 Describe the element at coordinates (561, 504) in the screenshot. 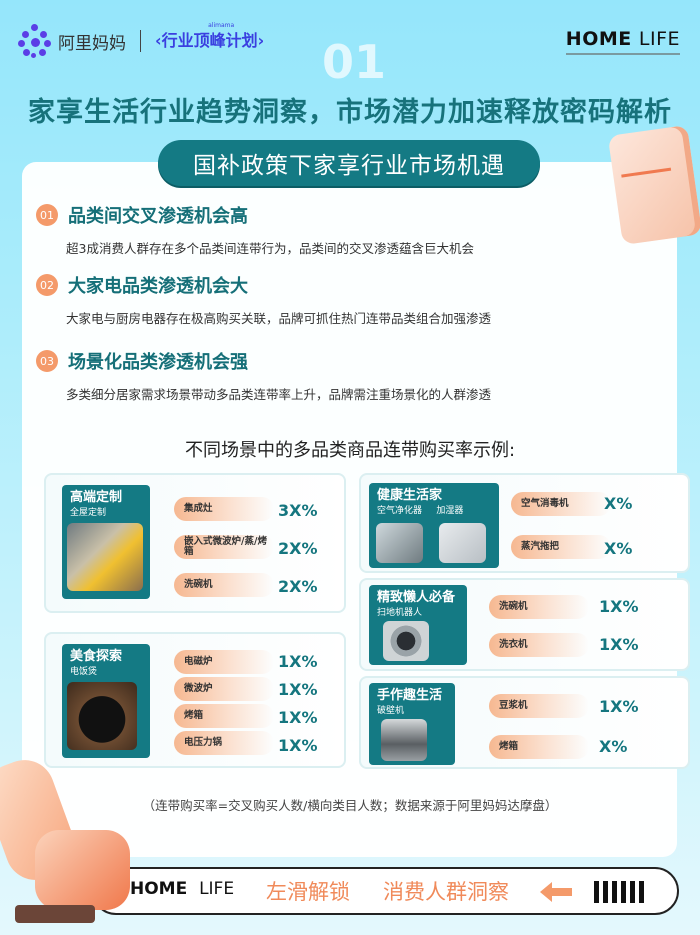

I see `item-tag: 空气消毒机` at that location.